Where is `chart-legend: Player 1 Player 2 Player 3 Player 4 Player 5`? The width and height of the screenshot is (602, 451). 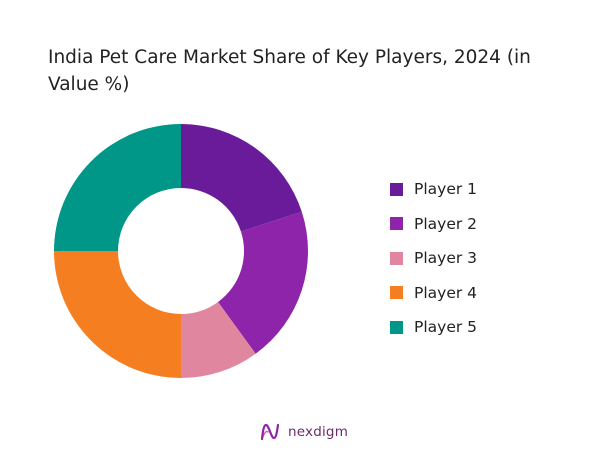
chart-legend: Player 1 Player 2 Player 3 Player 4 Player 5 is located at coordinates (433, 258).